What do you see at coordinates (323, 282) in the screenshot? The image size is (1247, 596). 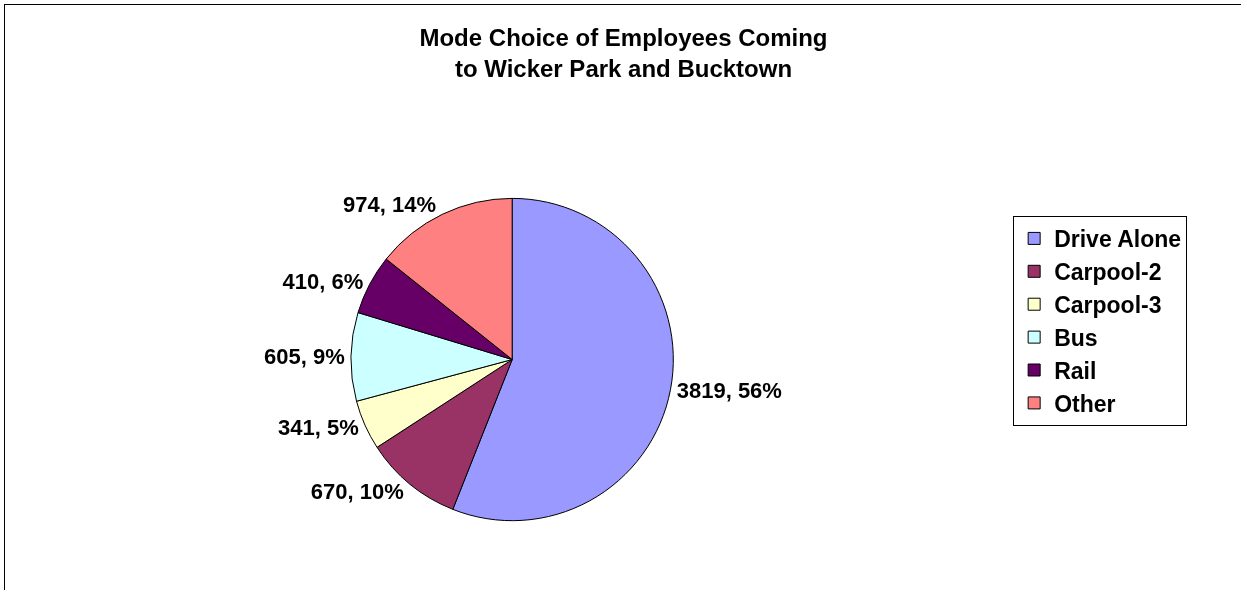 I see `data-label: 410, 6%` at bounding box center [323, 282].